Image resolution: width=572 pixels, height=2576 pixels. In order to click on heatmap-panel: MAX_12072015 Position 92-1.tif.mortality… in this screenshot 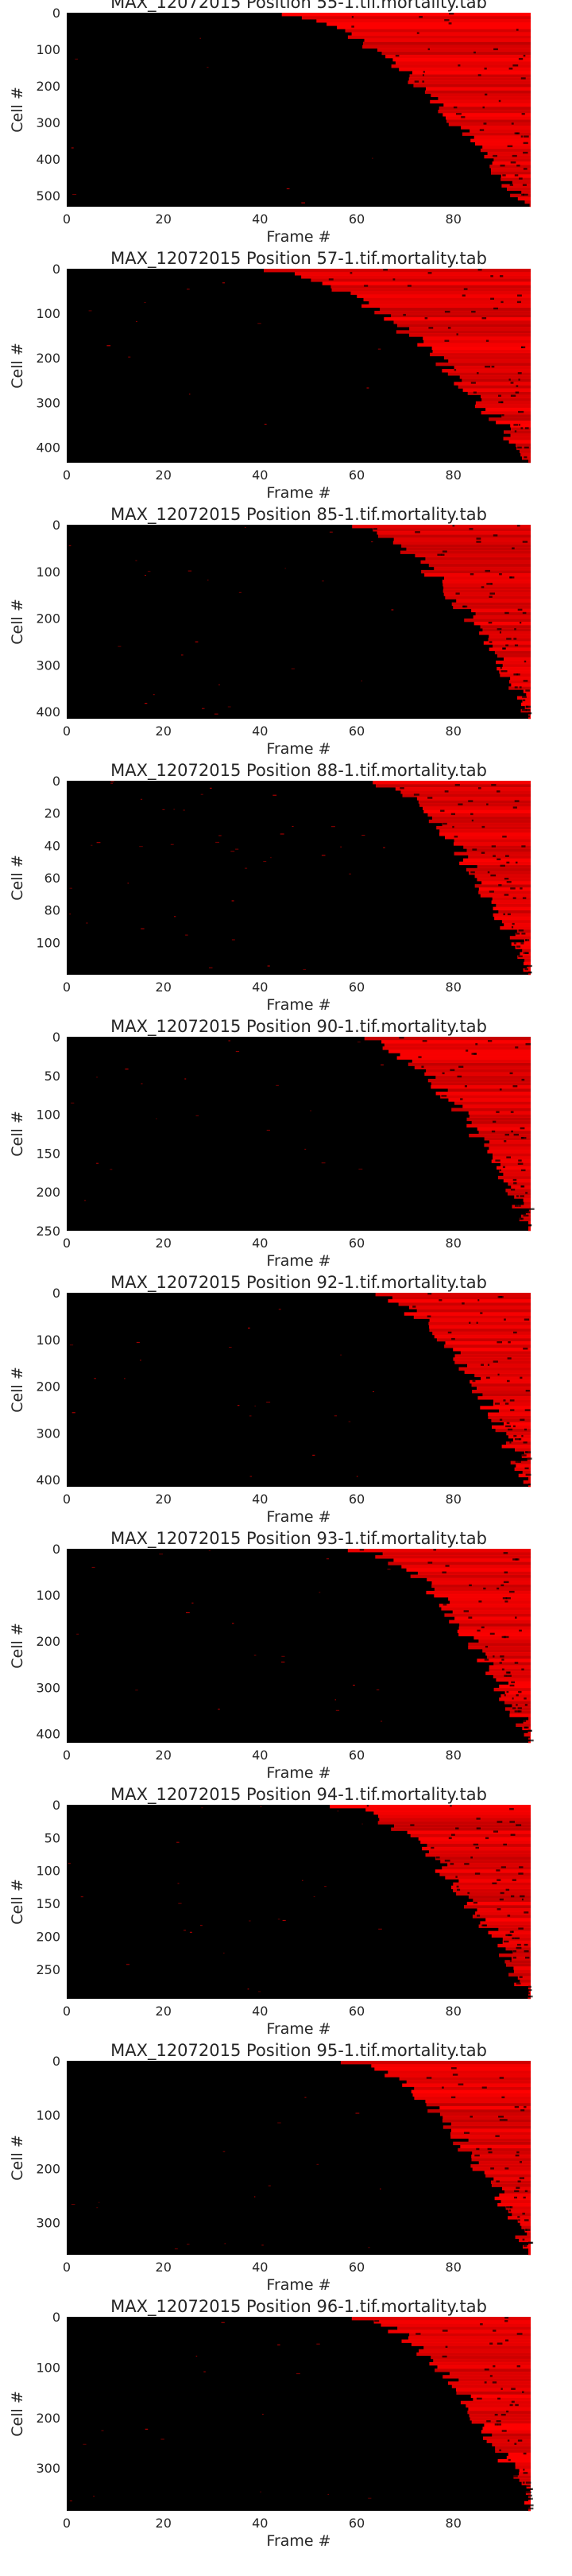, I will do `click(270, 1400)`.